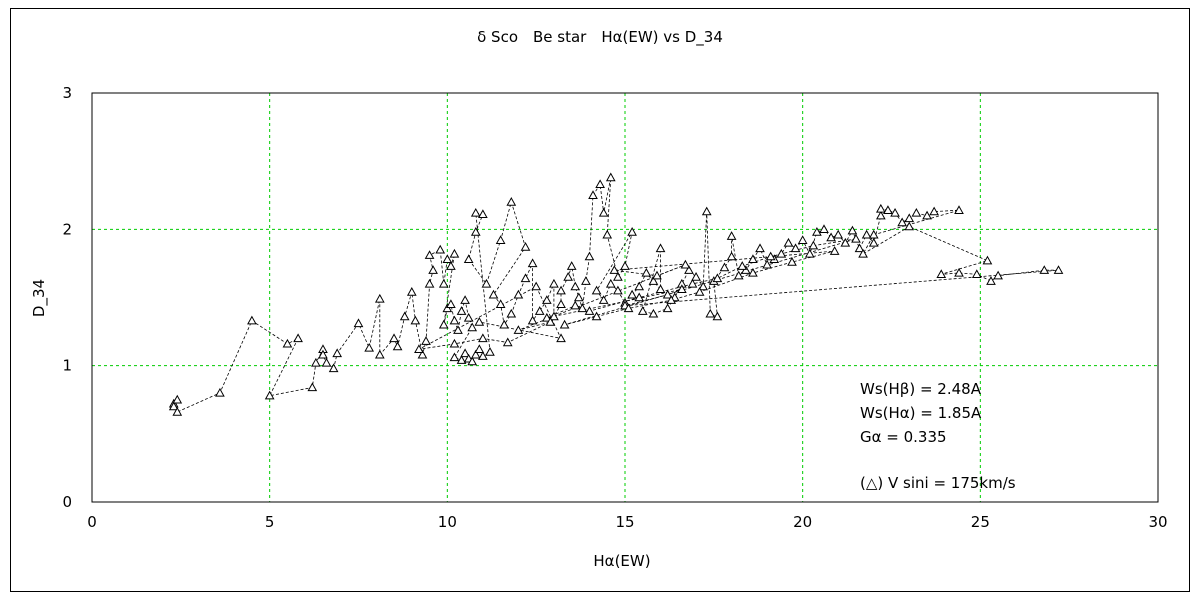 This screenshot has width=1200, height=600. Describe the element at coordinates (980, 522) in the screenshot. I see `x-tick-label: 25` at that location.